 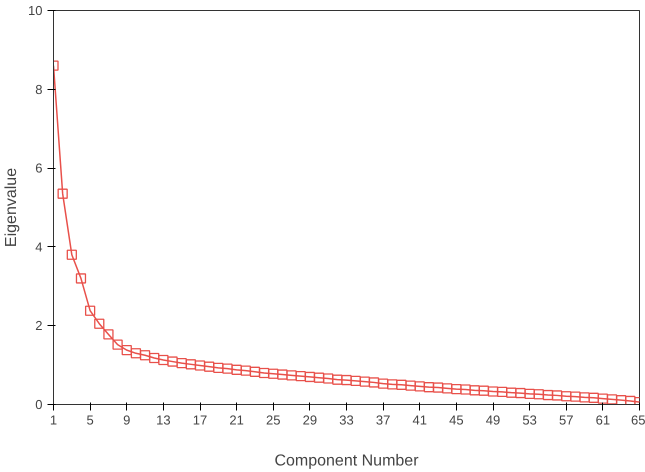 I want to click on y-tick-label: 0, so click(x=39, y=404).